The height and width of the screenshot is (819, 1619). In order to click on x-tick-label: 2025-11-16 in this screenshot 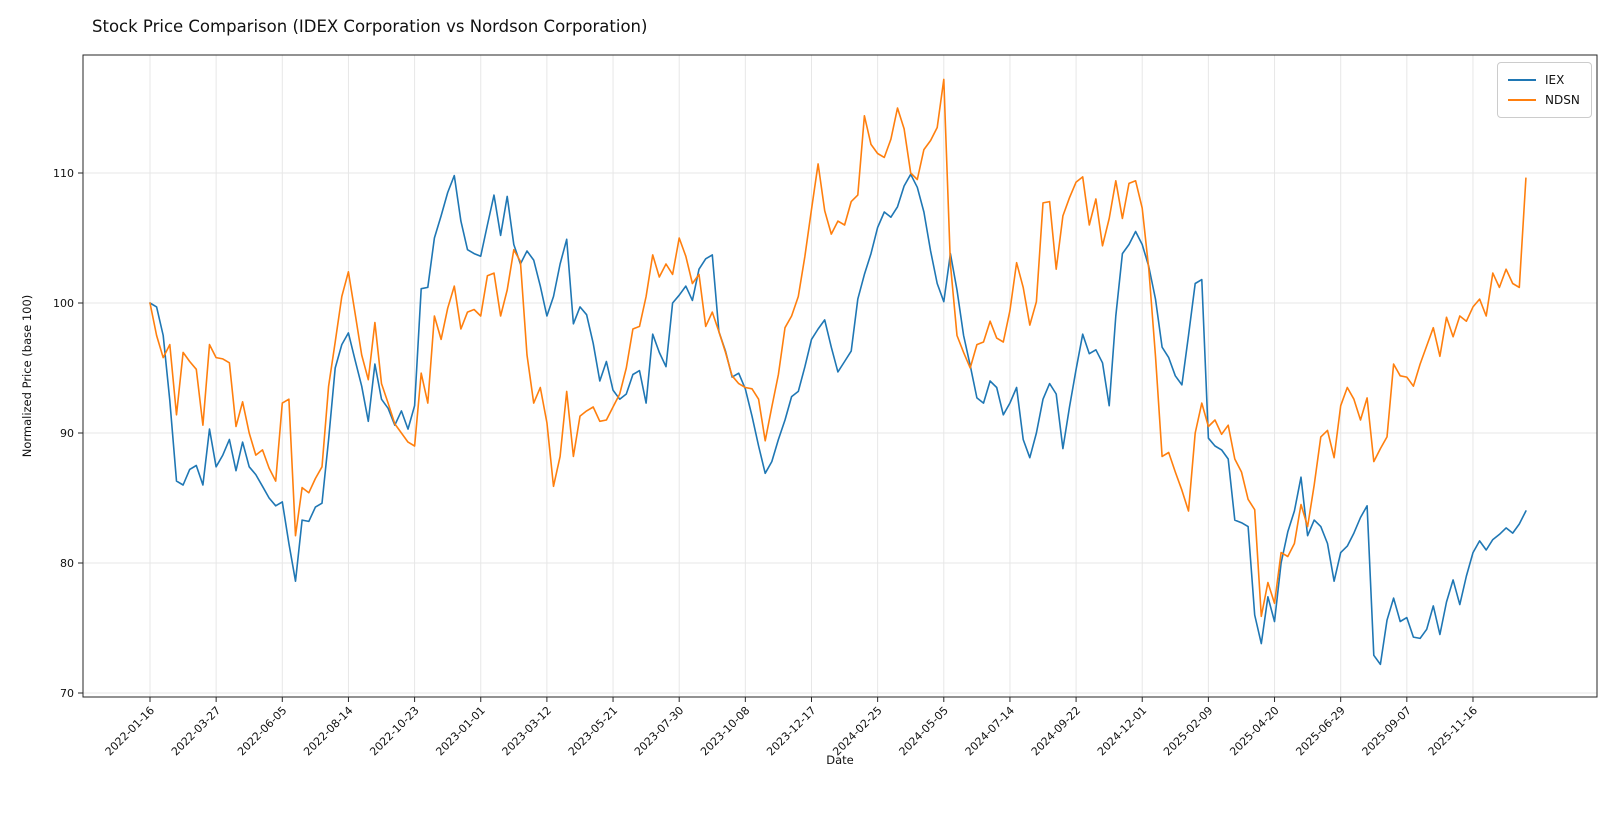, I will do `click(1453, 731)`.